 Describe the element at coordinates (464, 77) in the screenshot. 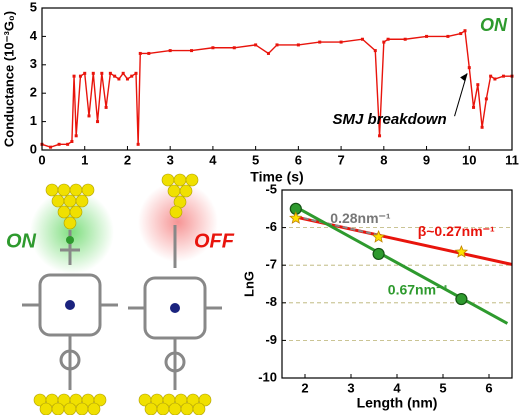

I see `arrow-head` at that location.